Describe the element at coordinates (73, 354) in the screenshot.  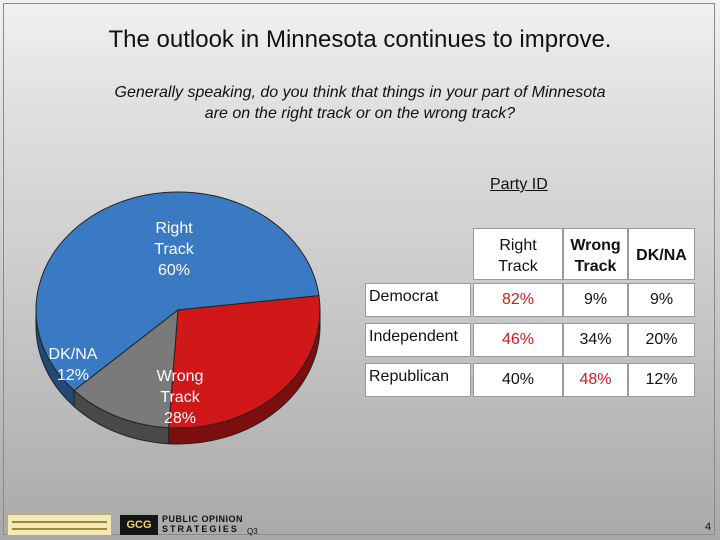
I see `pie-label-dk-na: DK/NA` at that location.